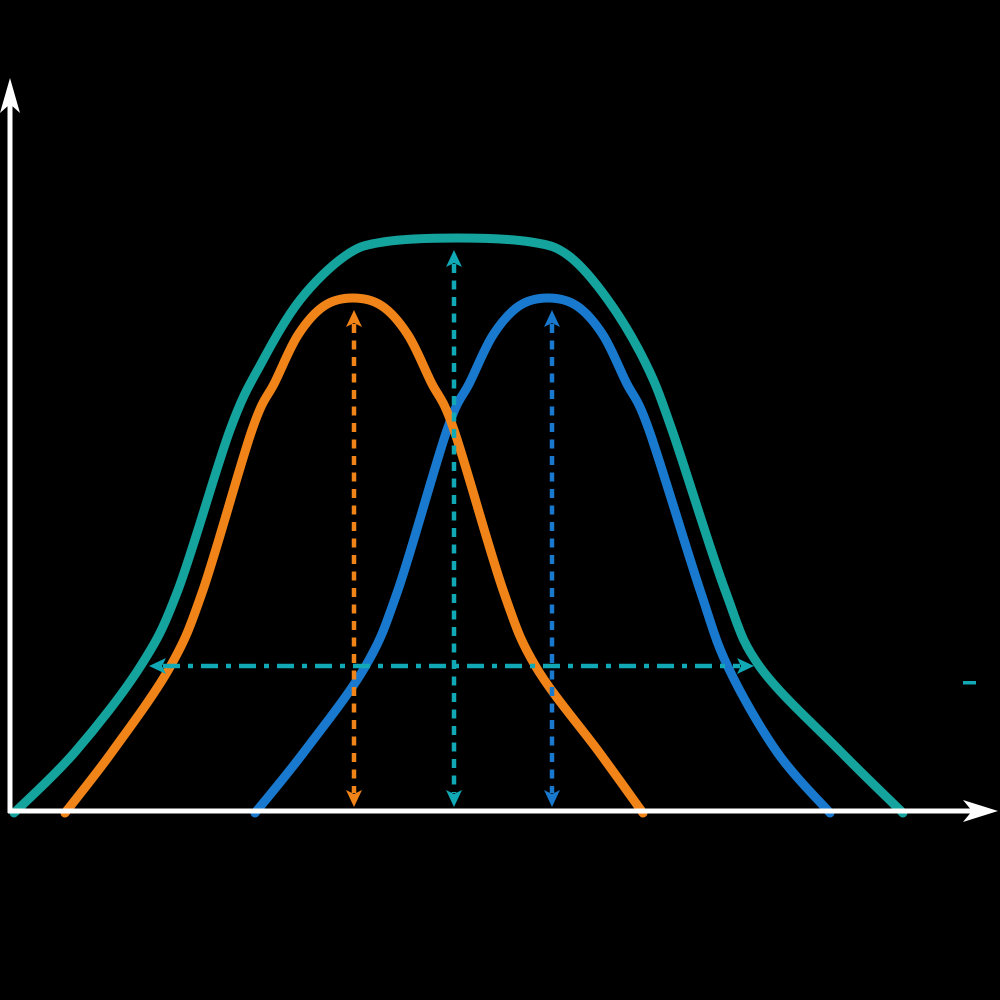 This screenshot has width=1000, height=1000. What do you see at coordinates (354, 318) in the screenshot?
I see `left-peak-height-arrow-up-arrowhead-icon` at bounding box center [354, 318].